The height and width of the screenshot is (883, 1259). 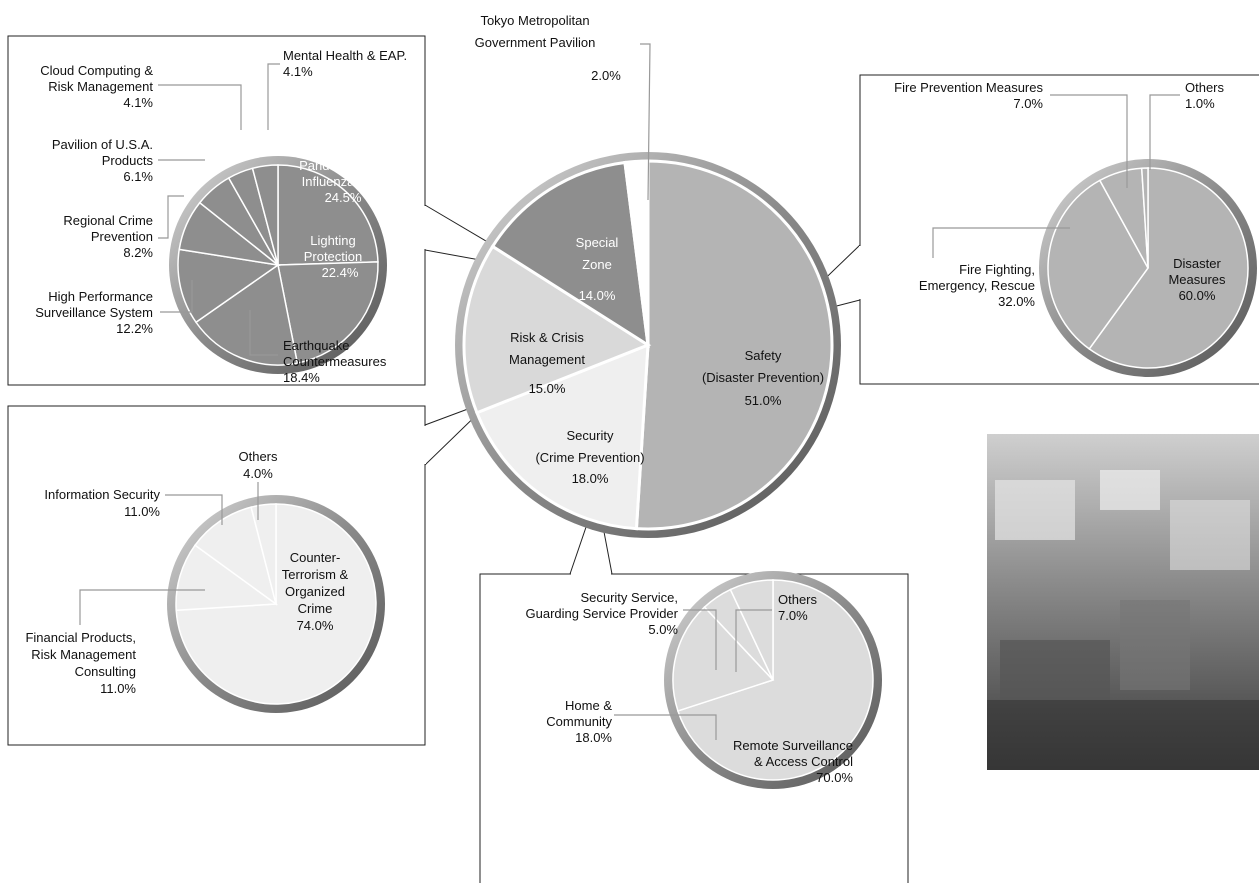 What do you see at coordinates (597, 253) in the screenshot?
I see `slice-label: Special Zone` at bounding box center [597, 253].